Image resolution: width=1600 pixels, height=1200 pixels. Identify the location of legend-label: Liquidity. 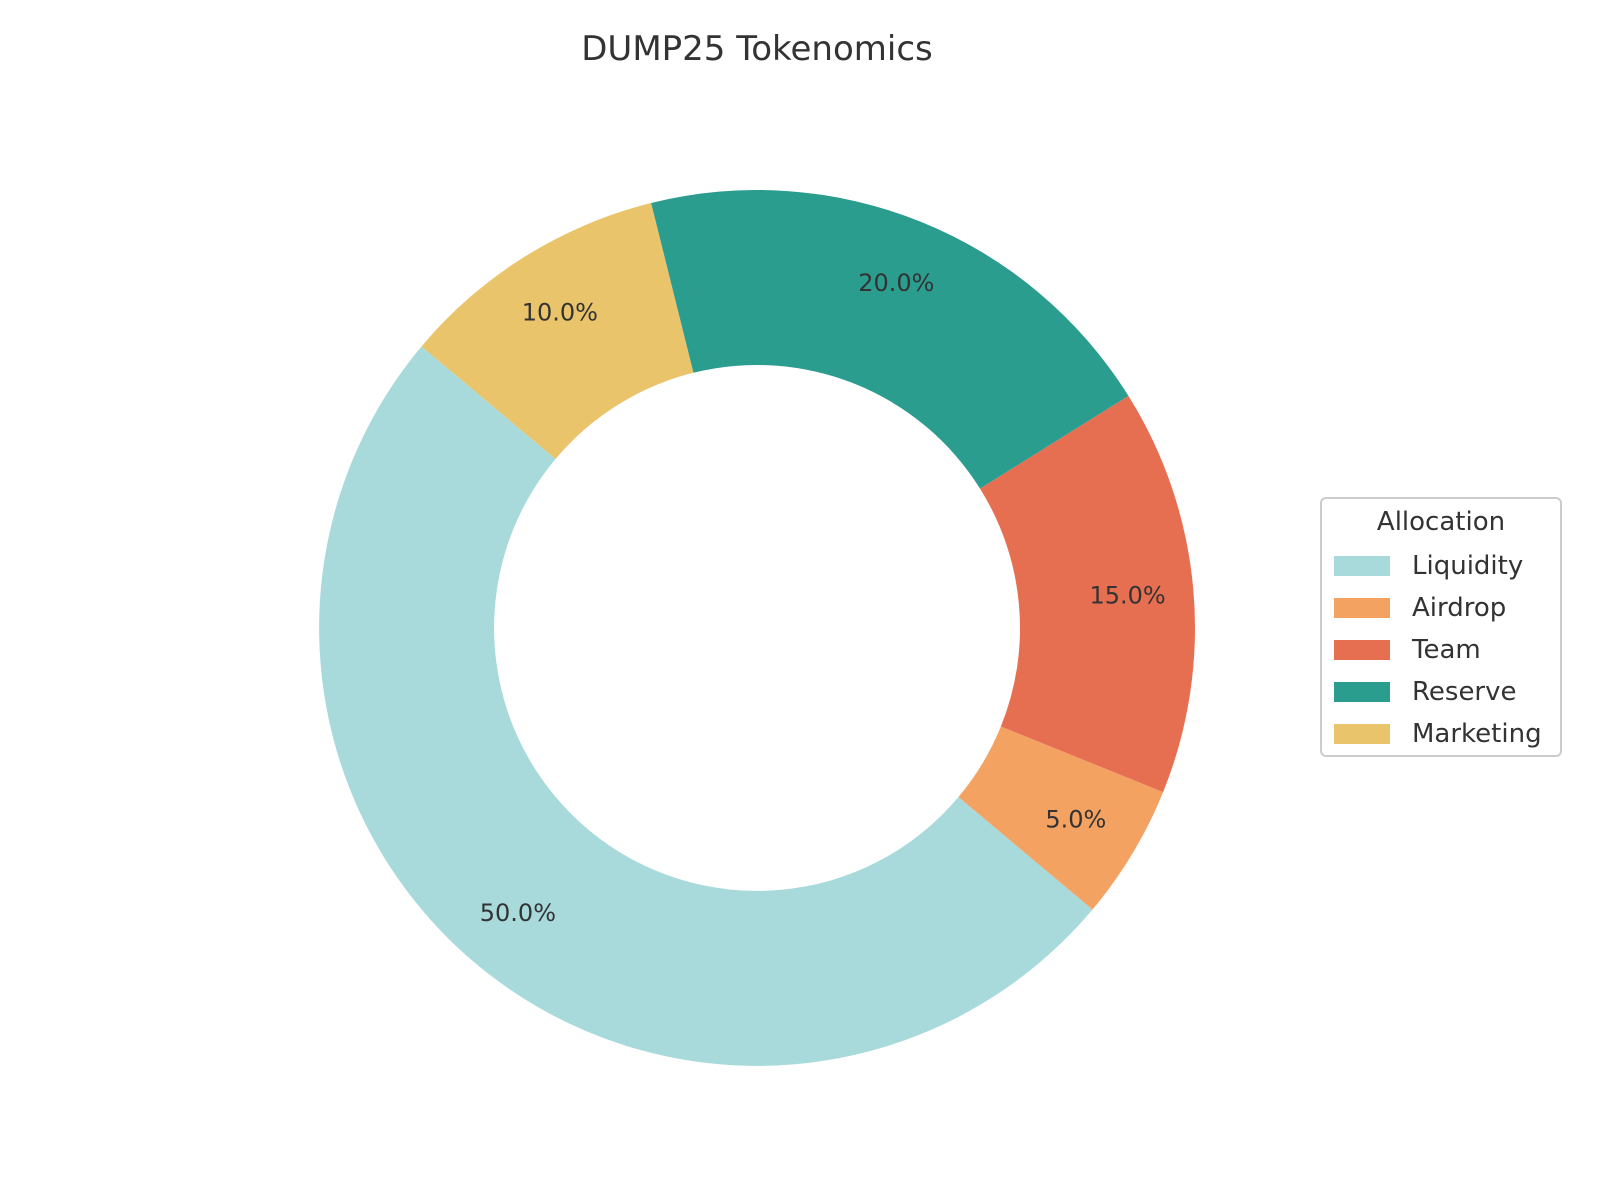
(1468, 566).